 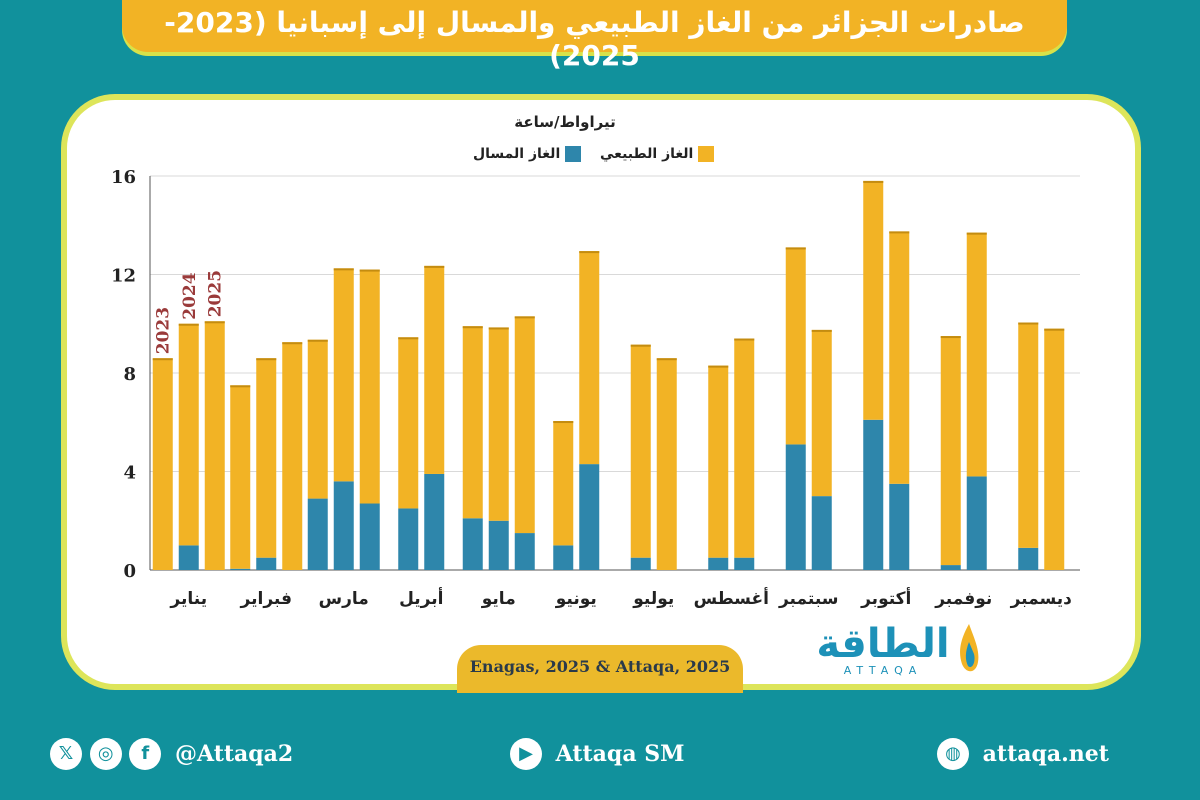 I want to click on x-category-label: مايو, so click(x=498, y=599).